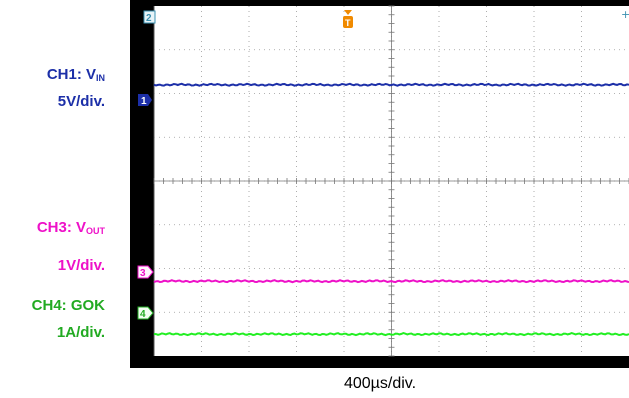 The image size is (629, 398). Describe the element at coordinates (143, 314) in the screenshot. I see `ch4-marker-label: 4` at that location.